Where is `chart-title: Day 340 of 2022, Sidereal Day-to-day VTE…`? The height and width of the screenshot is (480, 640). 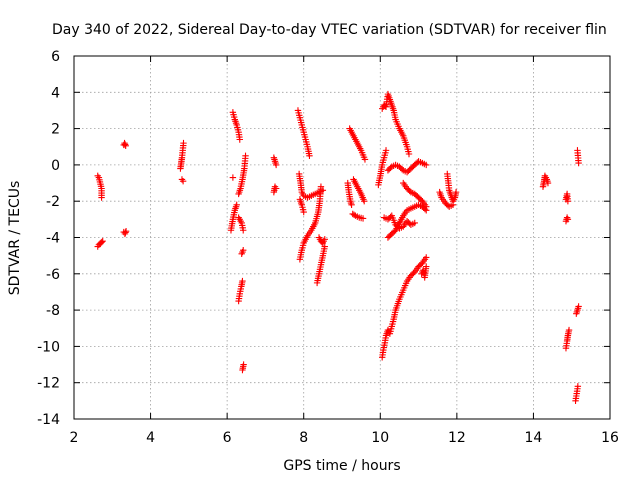 chart-title: Day 340 of 2022, Sidereal Day-to-day VTE… is located at coordinates (329, 30).